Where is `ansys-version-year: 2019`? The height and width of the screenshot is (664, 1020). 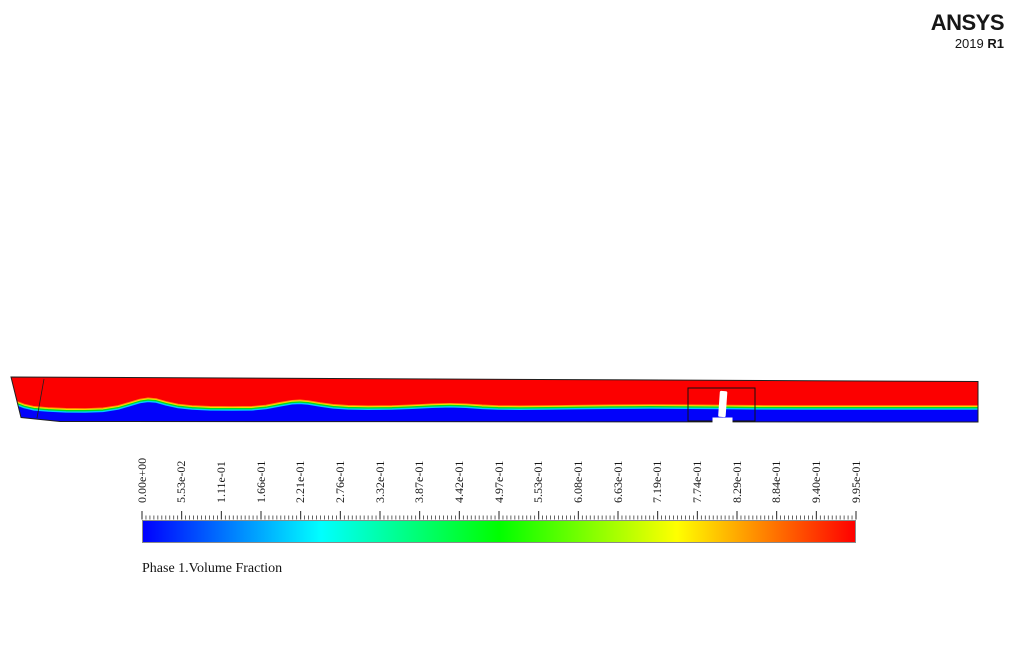 ansys-version-year: 2019 is located at coordinates (969, 43).